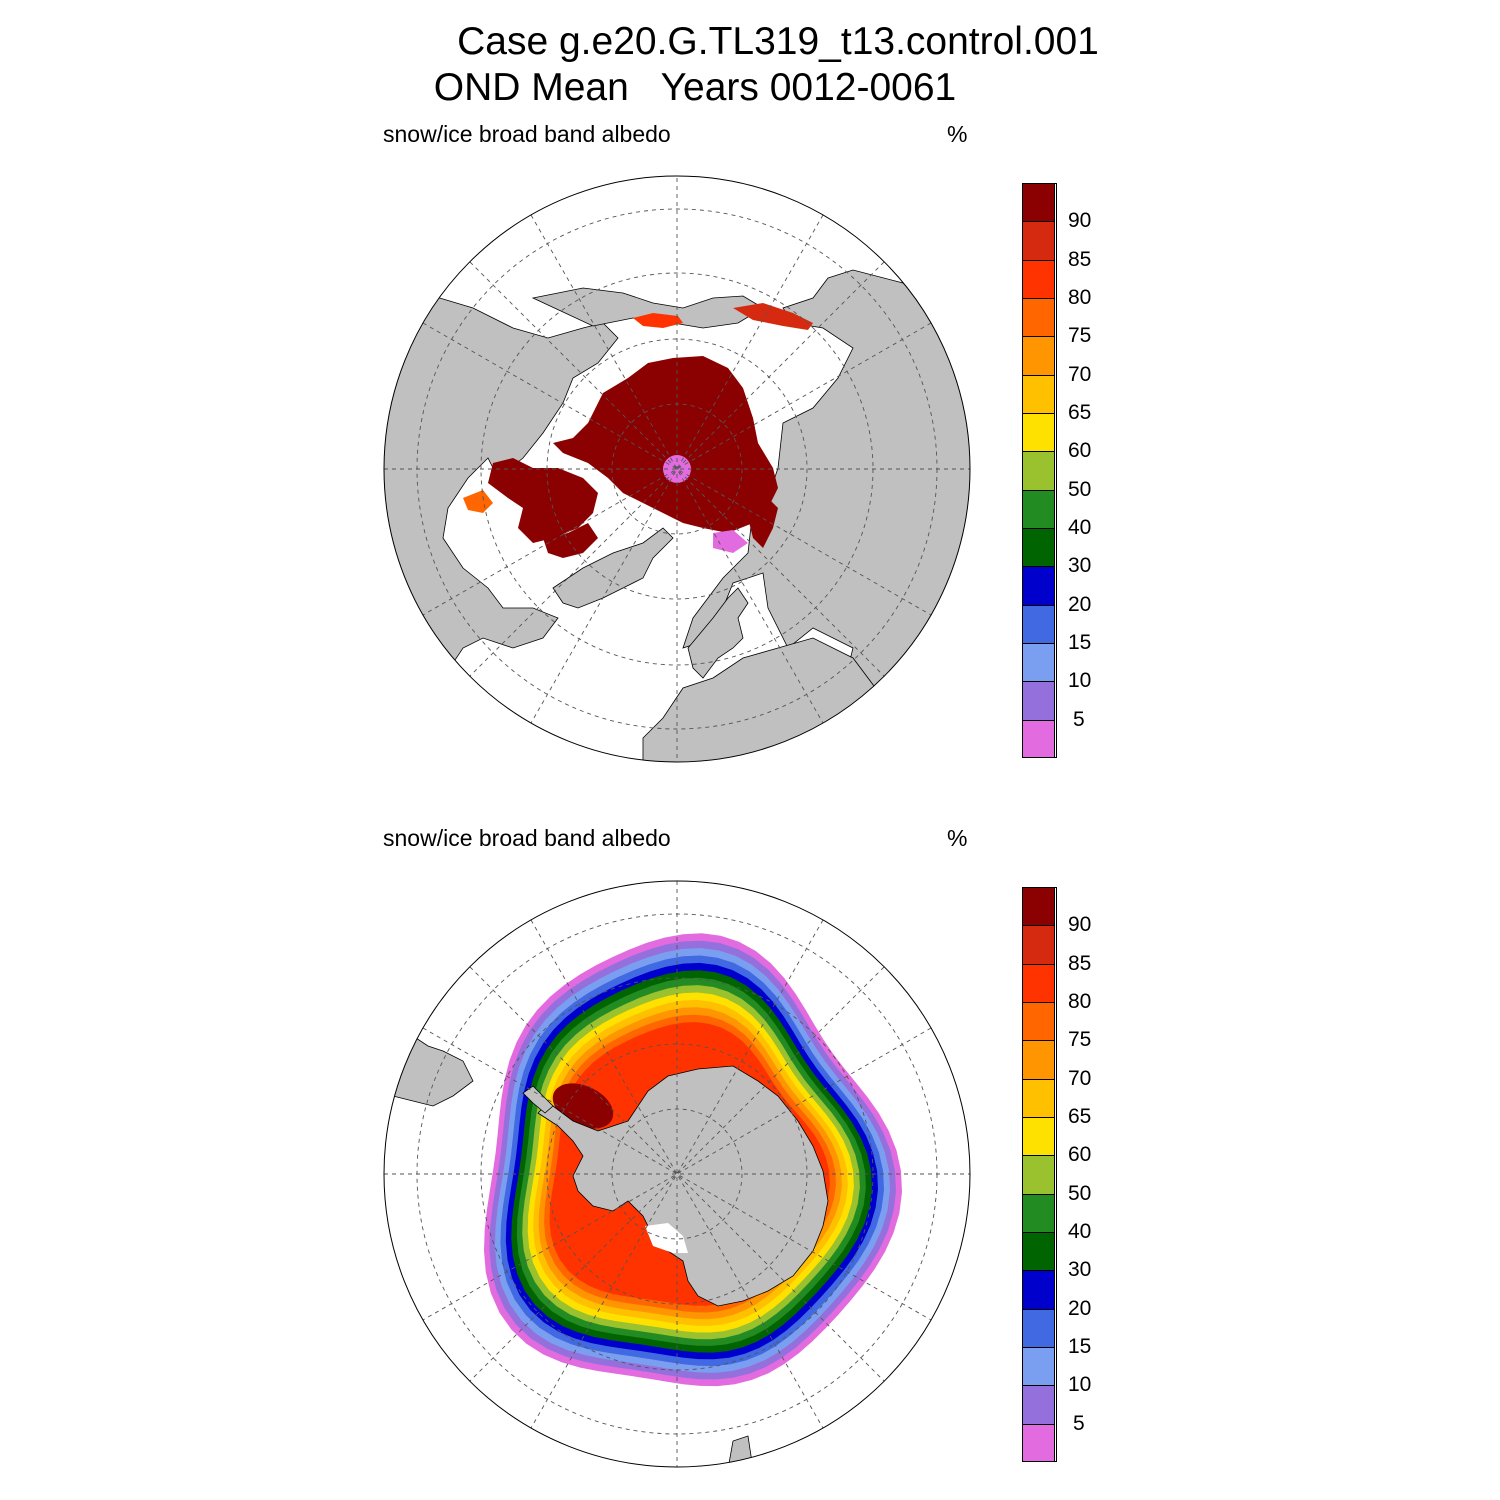  What do you see at coordinates (527, 134) in the screenshot?
I see `north-variable-label: snow/ice broad band albedo` at bounding box center [527, 134].